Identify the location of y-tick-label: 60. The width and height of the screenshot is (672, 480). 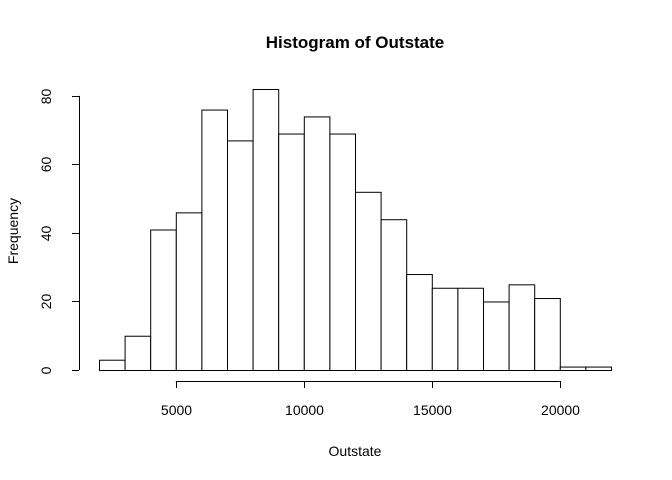
(46, 165).